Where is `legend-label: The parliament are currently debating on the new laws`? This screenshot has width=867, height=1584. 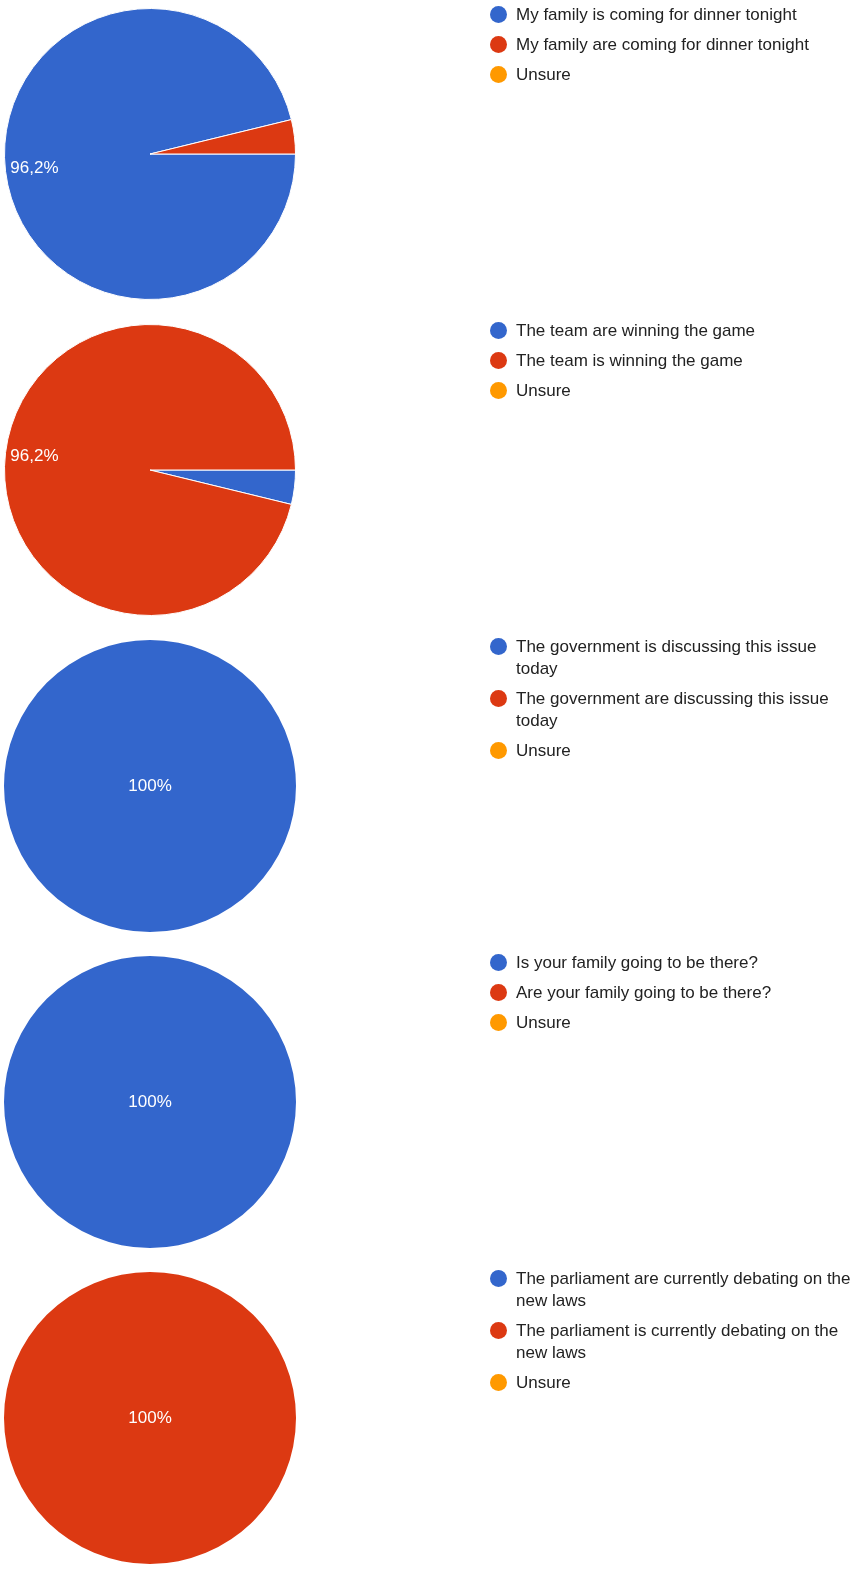
legend-label: The parliament are currently debating on the new laws is located at coordinates (684, 1290).